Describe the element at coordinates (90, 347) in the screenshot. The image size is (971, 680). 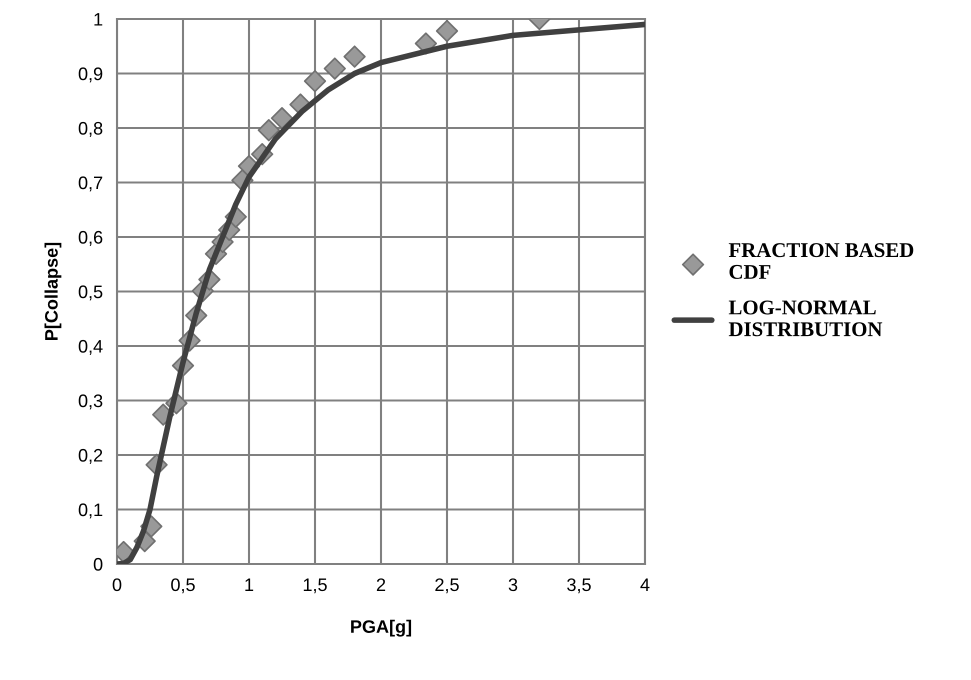
I see `y-tick-label: 0,4` at that location.